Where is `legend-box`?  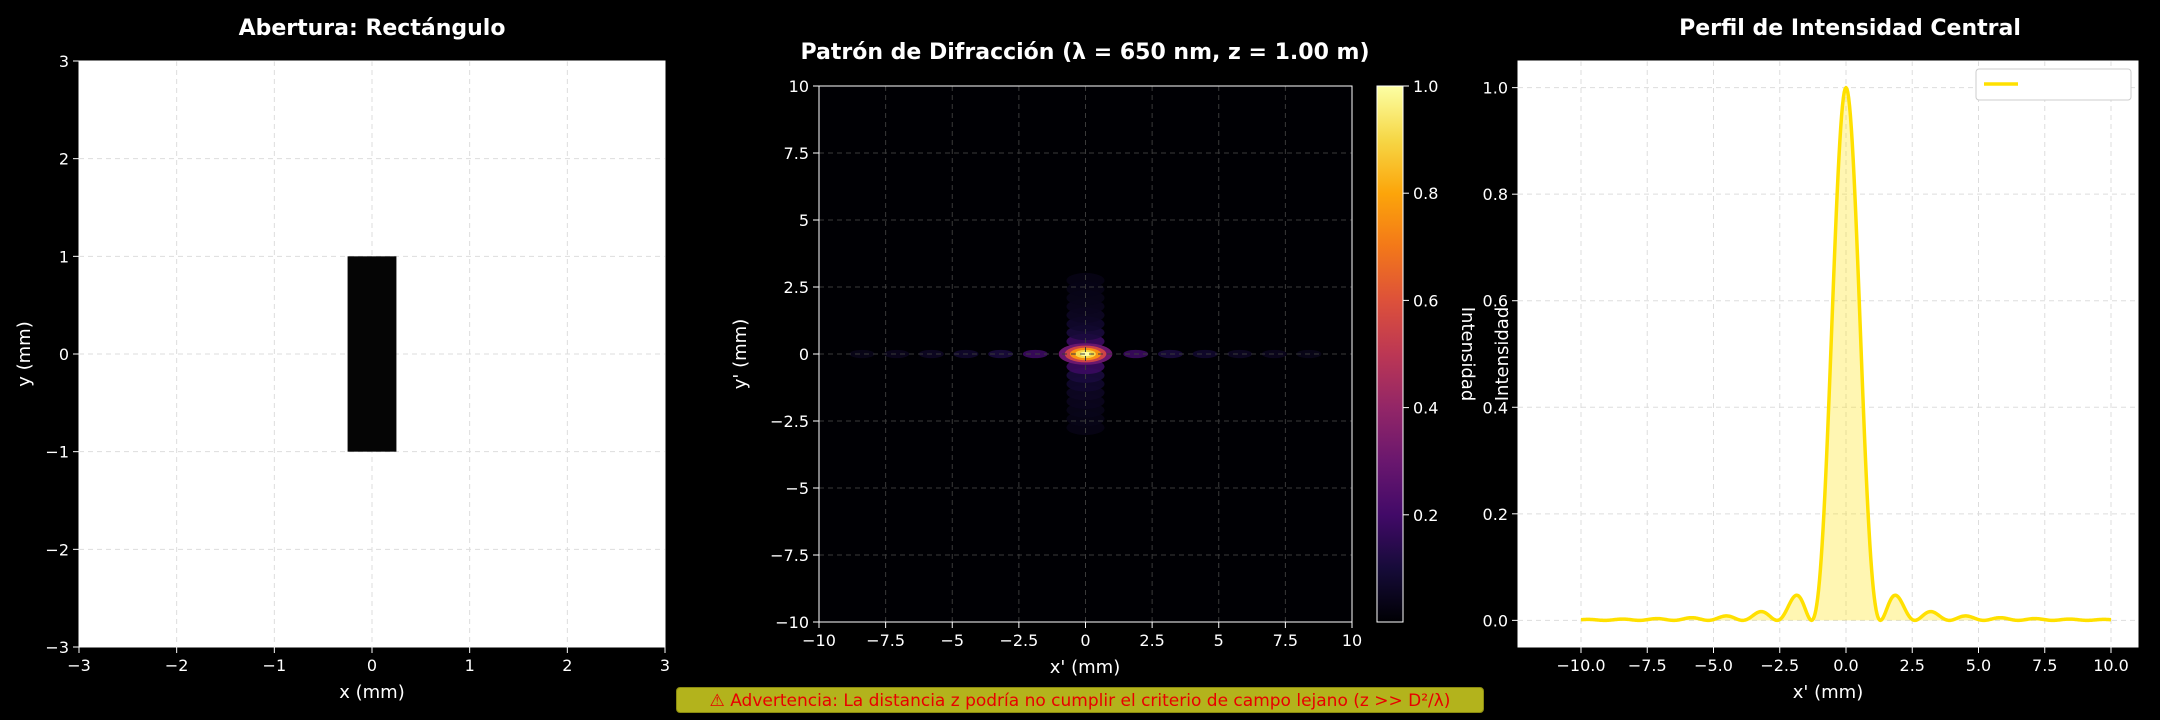 legend-box is located at coordinates (2053, 84).